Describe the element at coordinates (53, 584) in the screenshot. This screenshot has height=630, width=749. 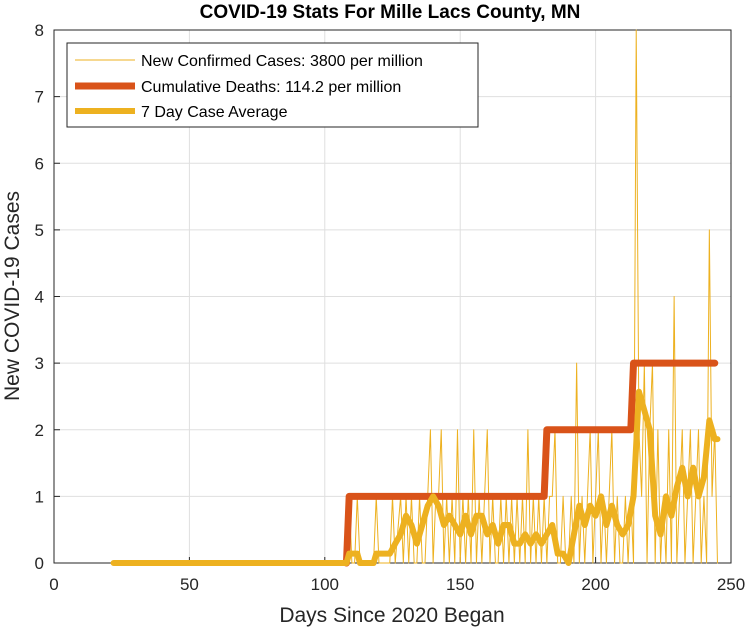
I see `x-tick-label: 0` at that location.